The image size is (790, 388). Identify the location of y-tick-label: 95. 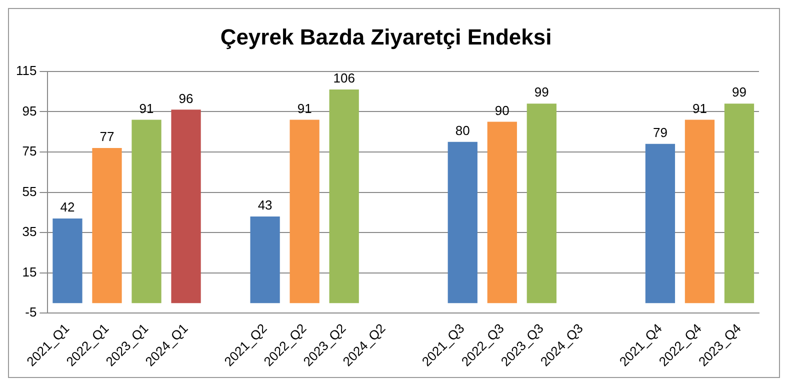
(29, 110).